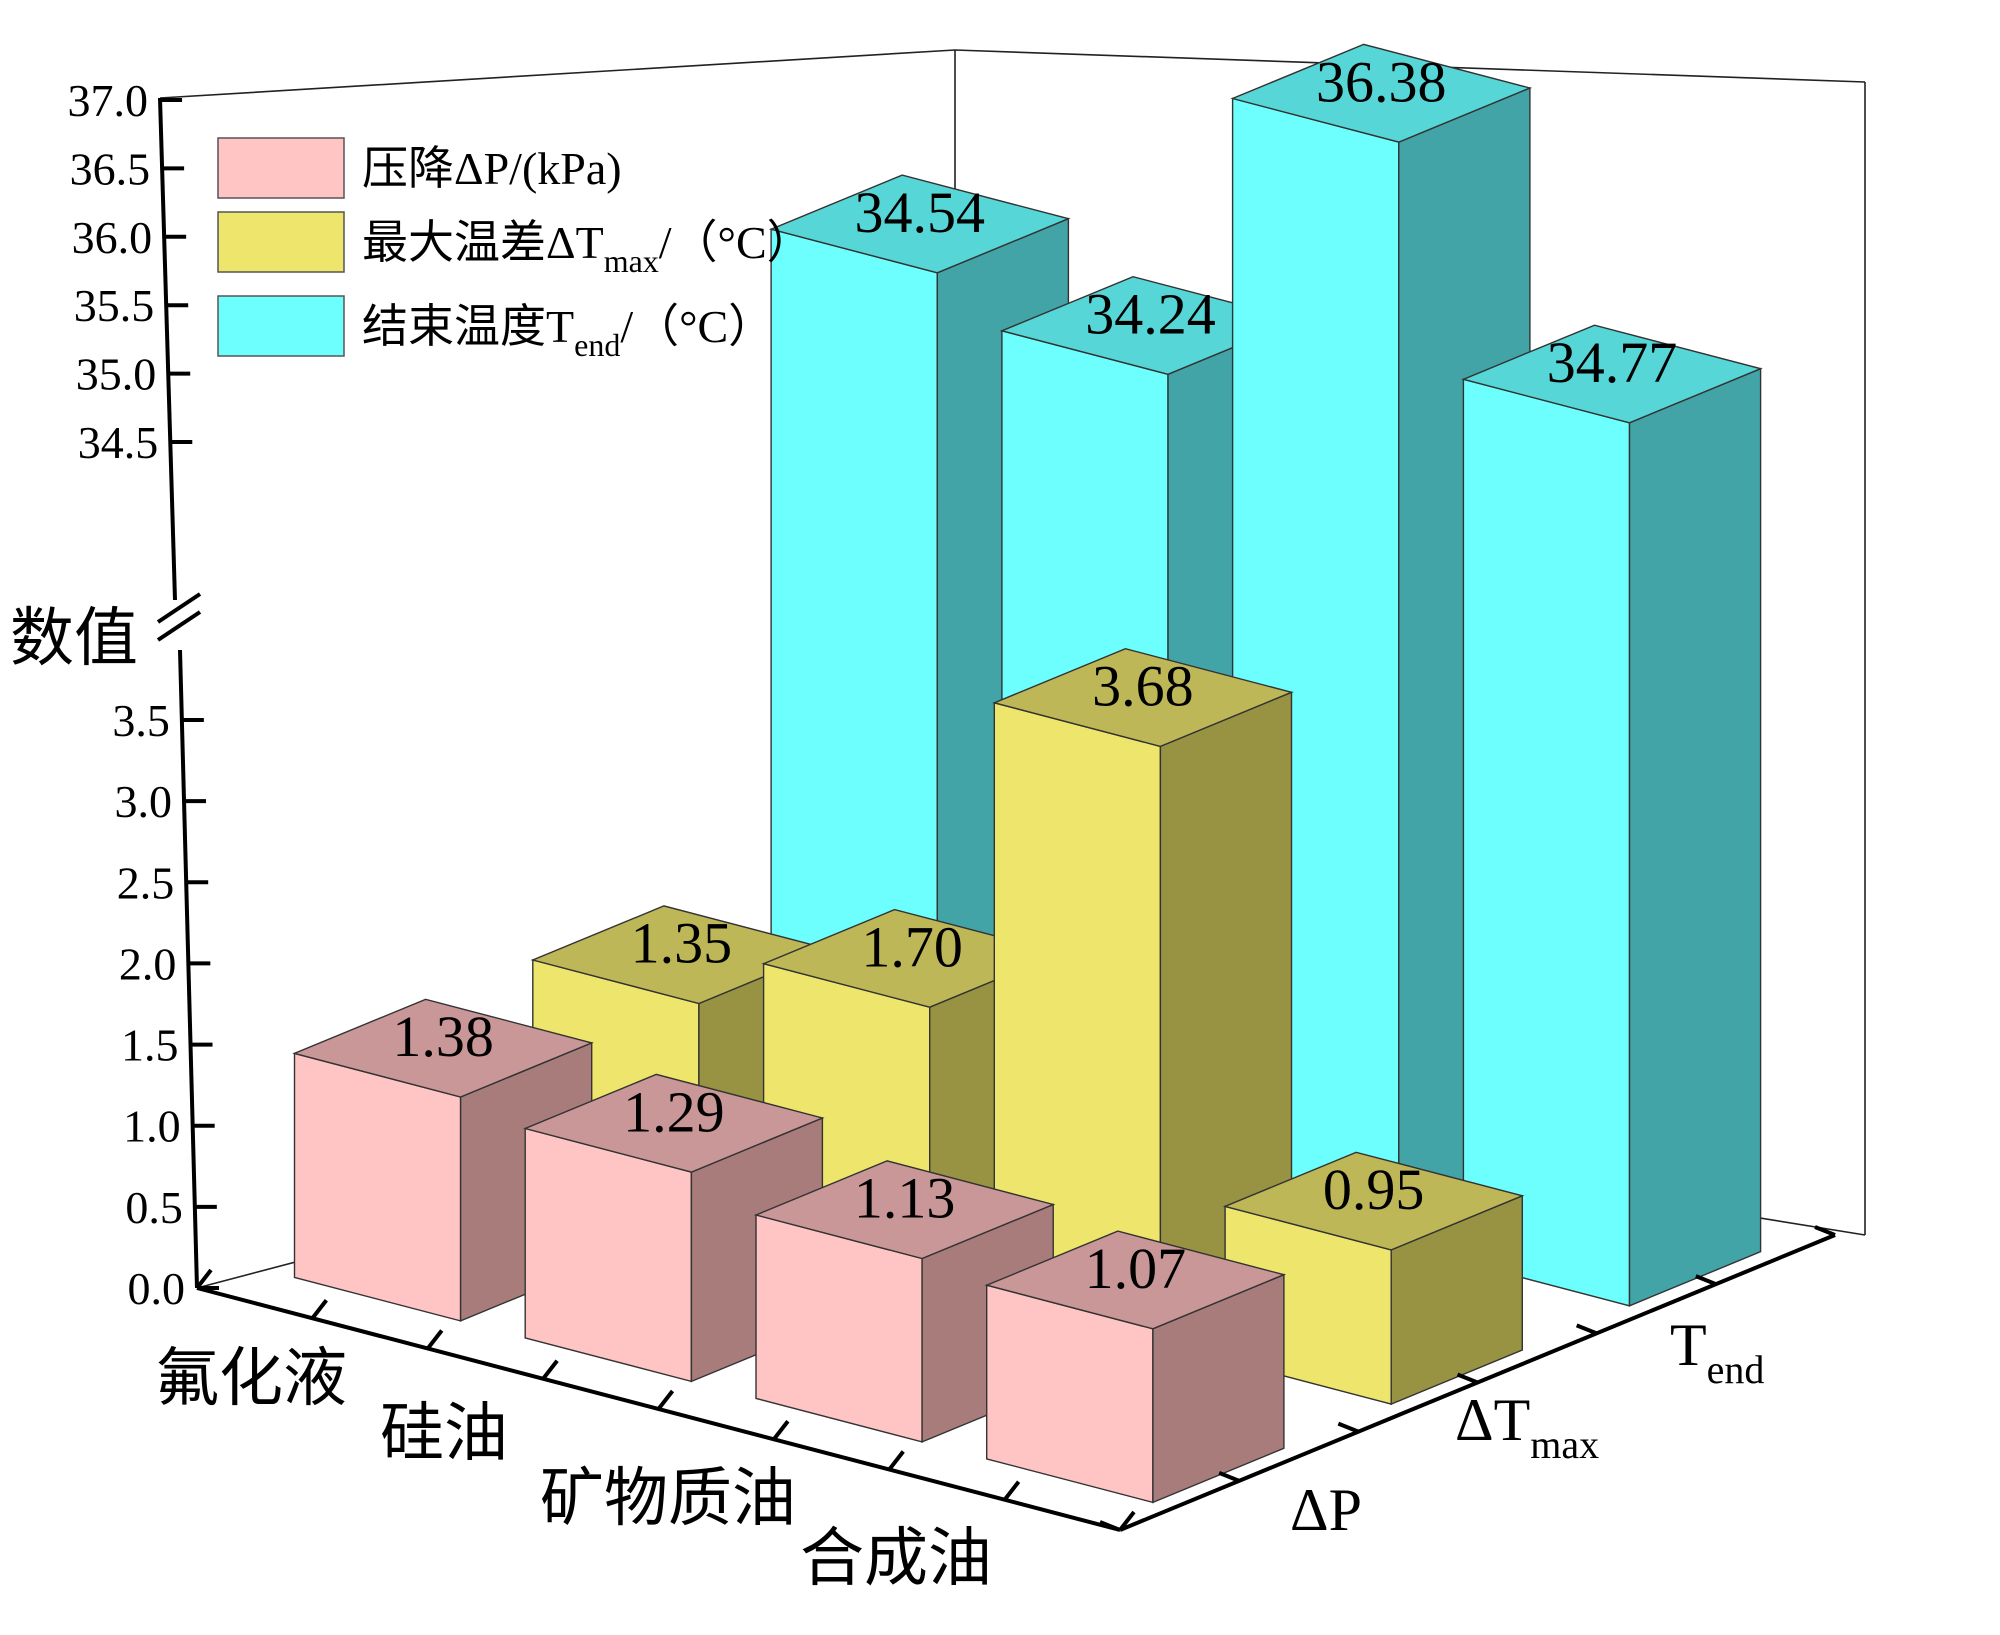  Describe the element at coordinates (150, 1045) in the screenshot. I see `y-tick-label: 1.5` at that location.